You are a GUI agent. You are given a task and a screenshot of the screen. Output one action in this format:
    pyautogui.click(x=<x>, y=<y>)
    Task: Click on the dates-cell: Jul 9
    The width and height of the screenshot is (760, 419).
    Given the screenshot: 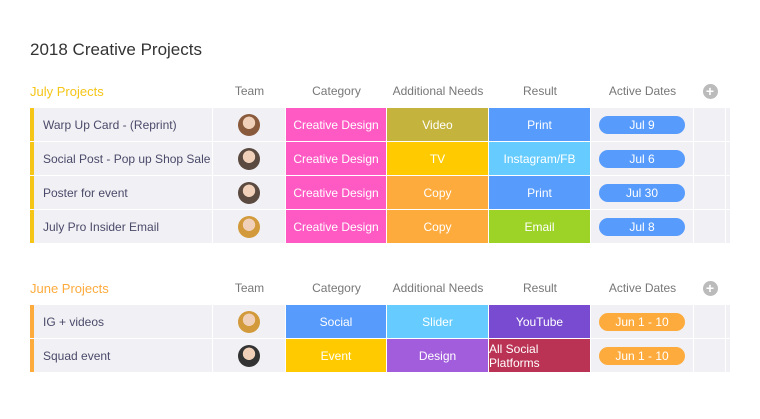 What is the action you would take?
    pyautogui.click(x=642, y=124)
    